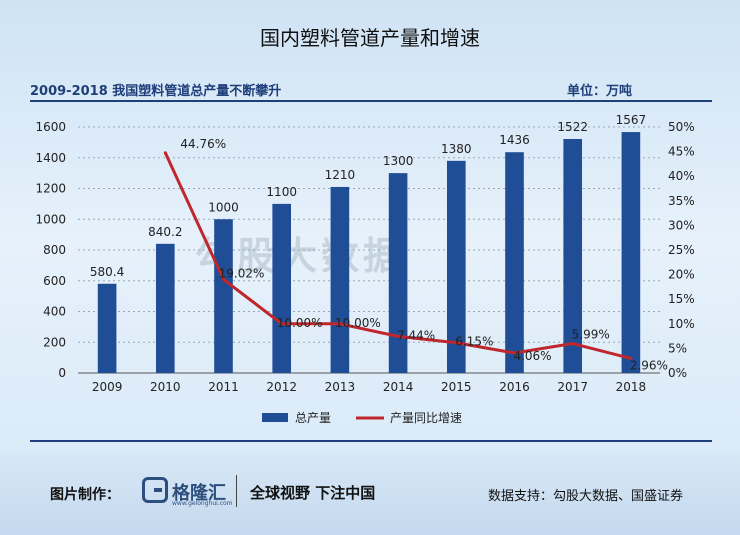 The width and height of the screenshot is (740, 535). What do you see at coordinates (586, 496) in the screenshot?
I see `footer-source: 数据支持：勾股大数据、国盛证券` at bounding box center [586, 496].